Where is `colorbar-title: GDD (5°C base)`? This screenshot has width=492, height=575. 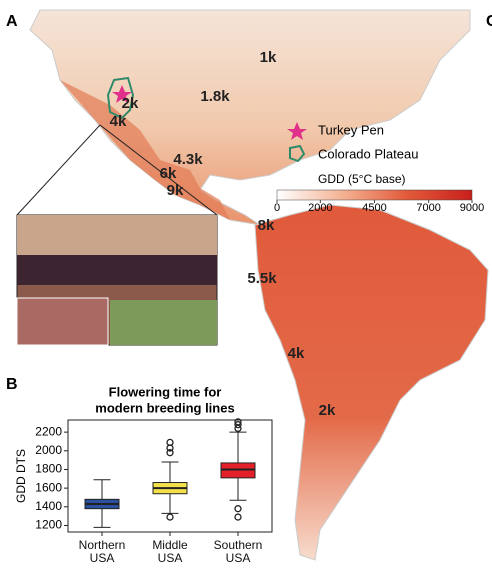 colorbar-title: GDD (5°C base) is located at coordinates (362, 179).